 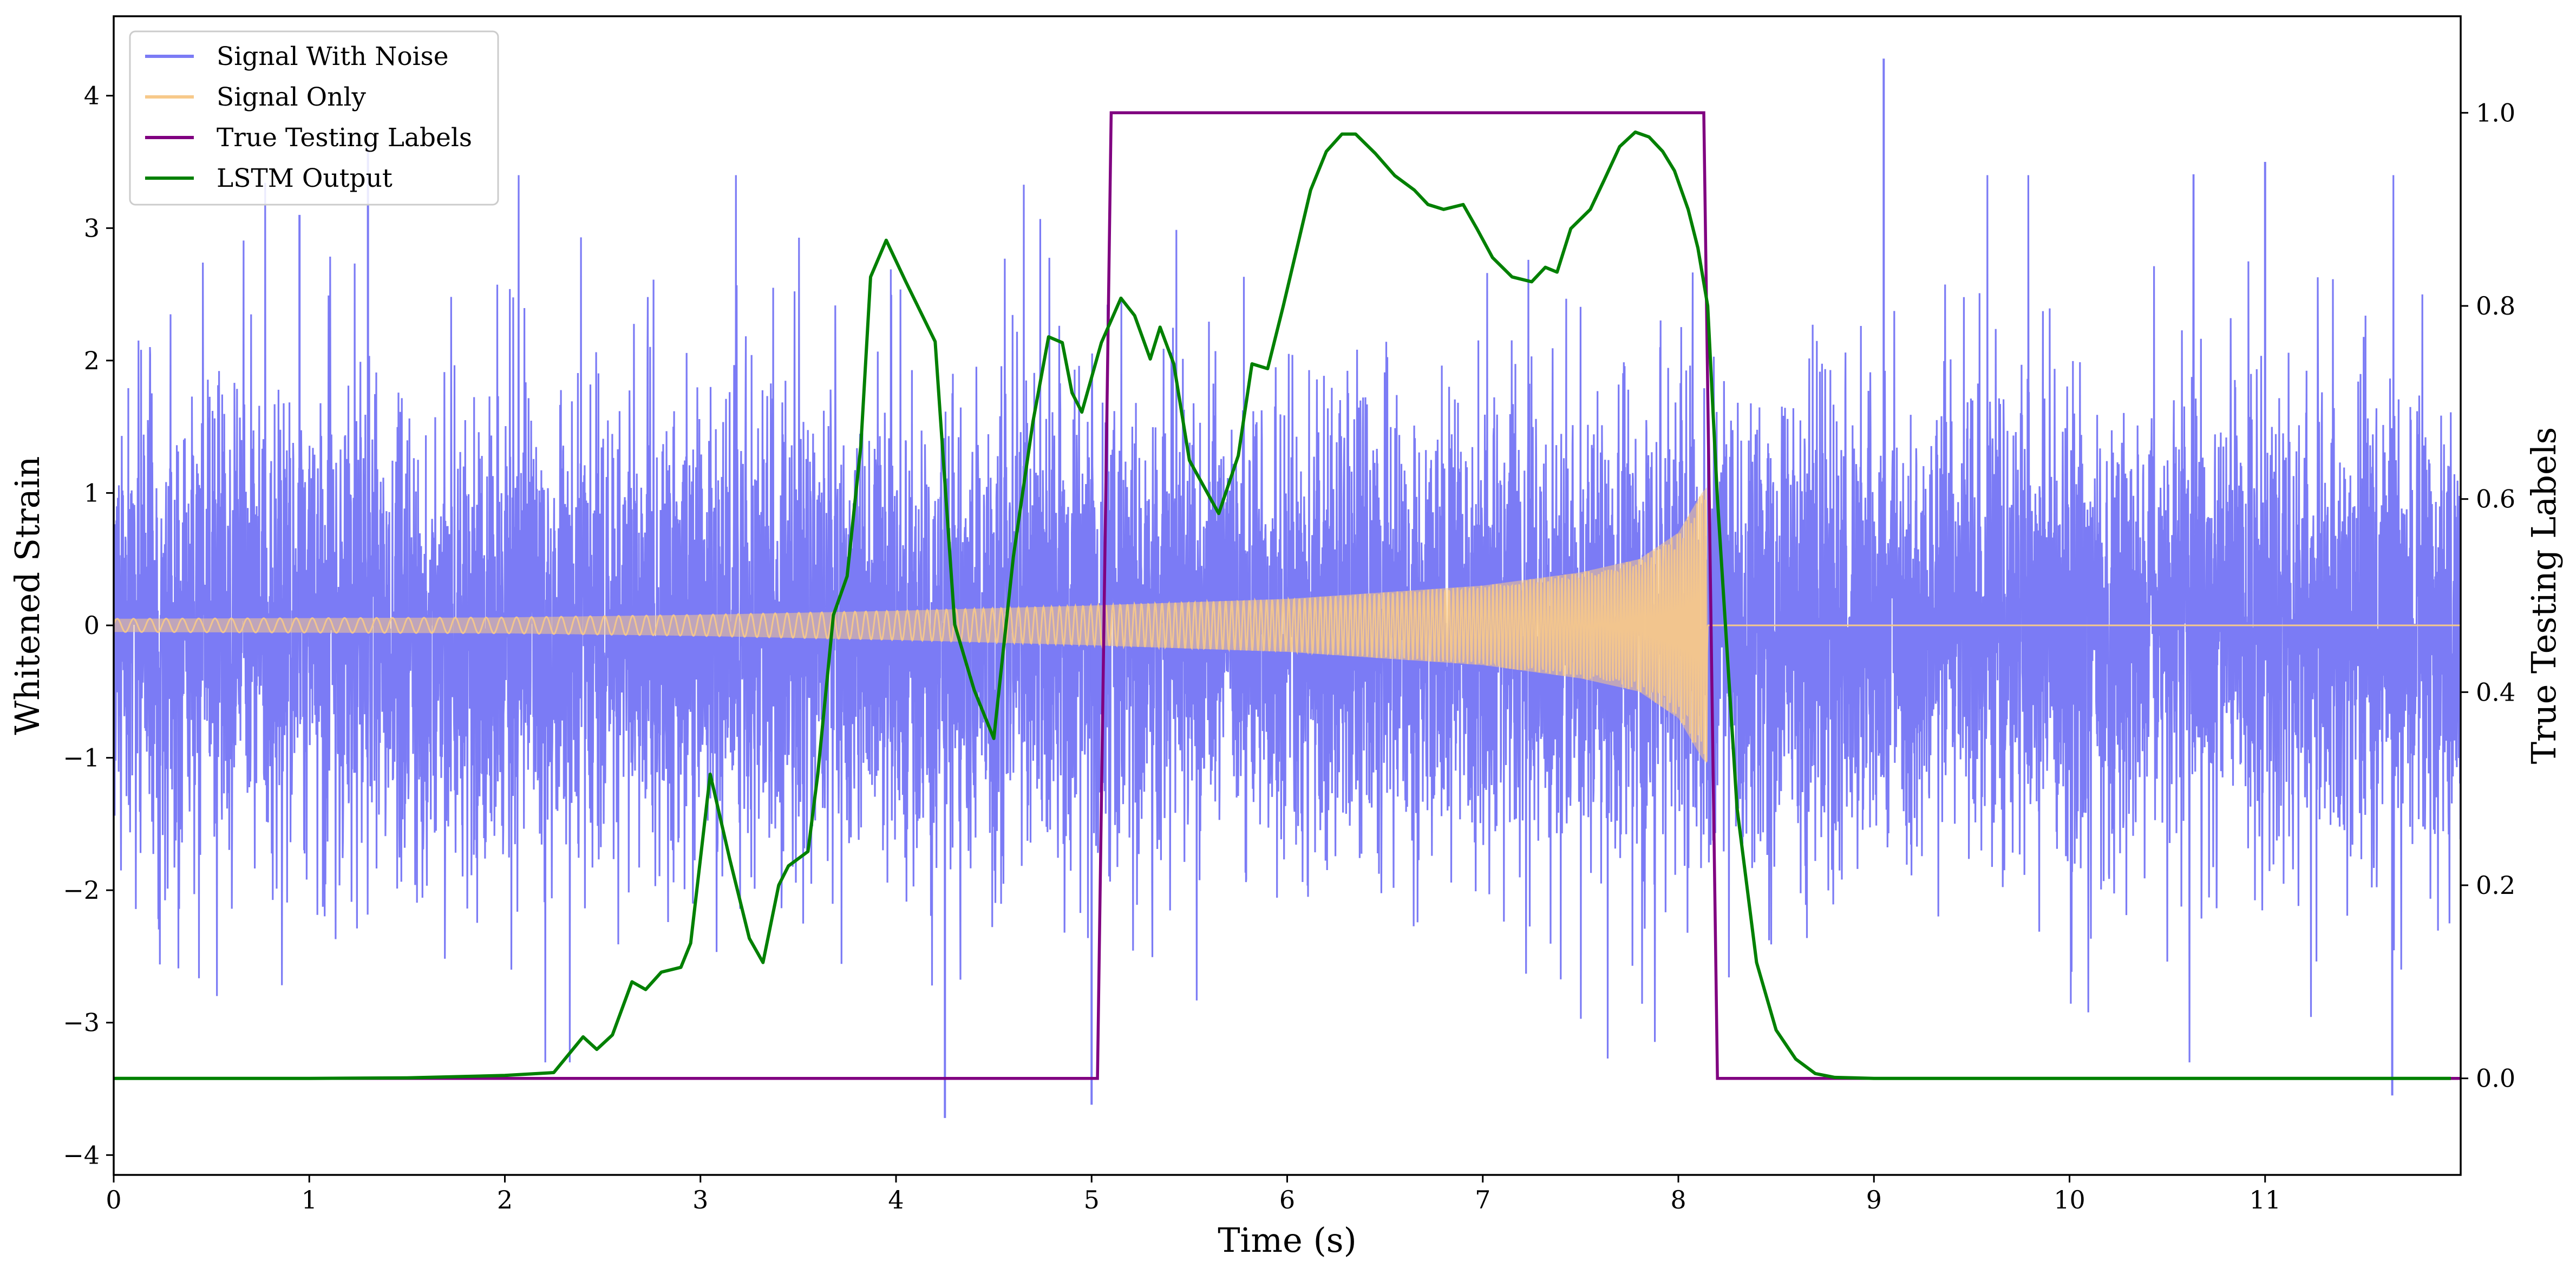 I want to click on x-tick-label: 1, so click(x=309, y=1199).